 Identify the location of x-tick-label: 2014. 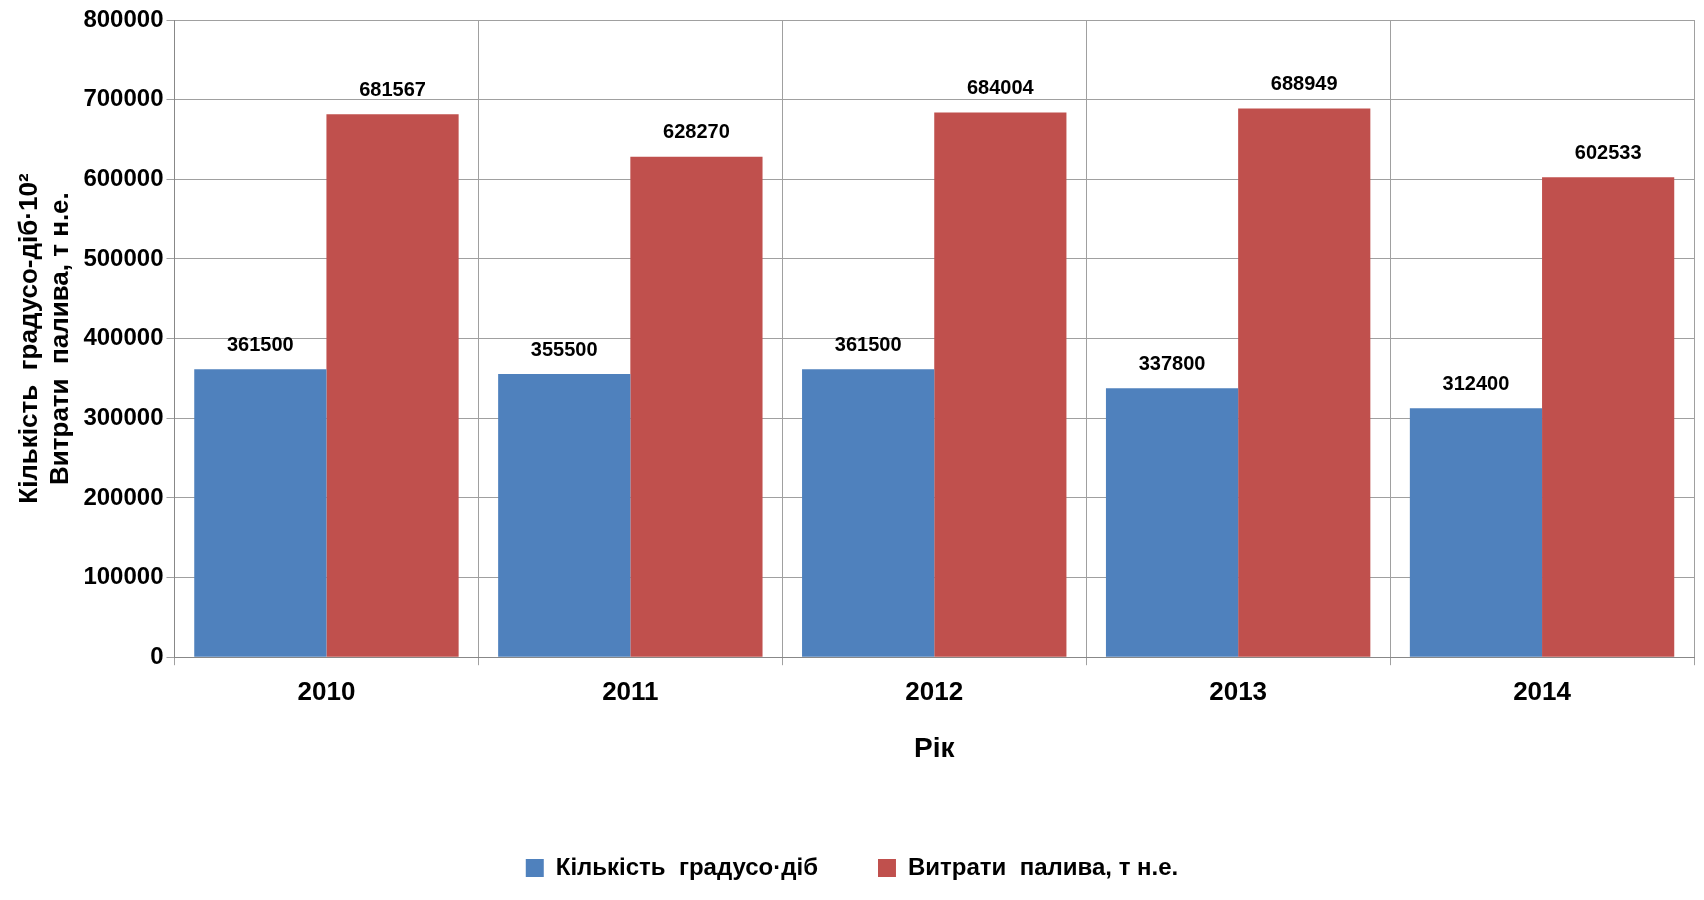
(1542, 690).